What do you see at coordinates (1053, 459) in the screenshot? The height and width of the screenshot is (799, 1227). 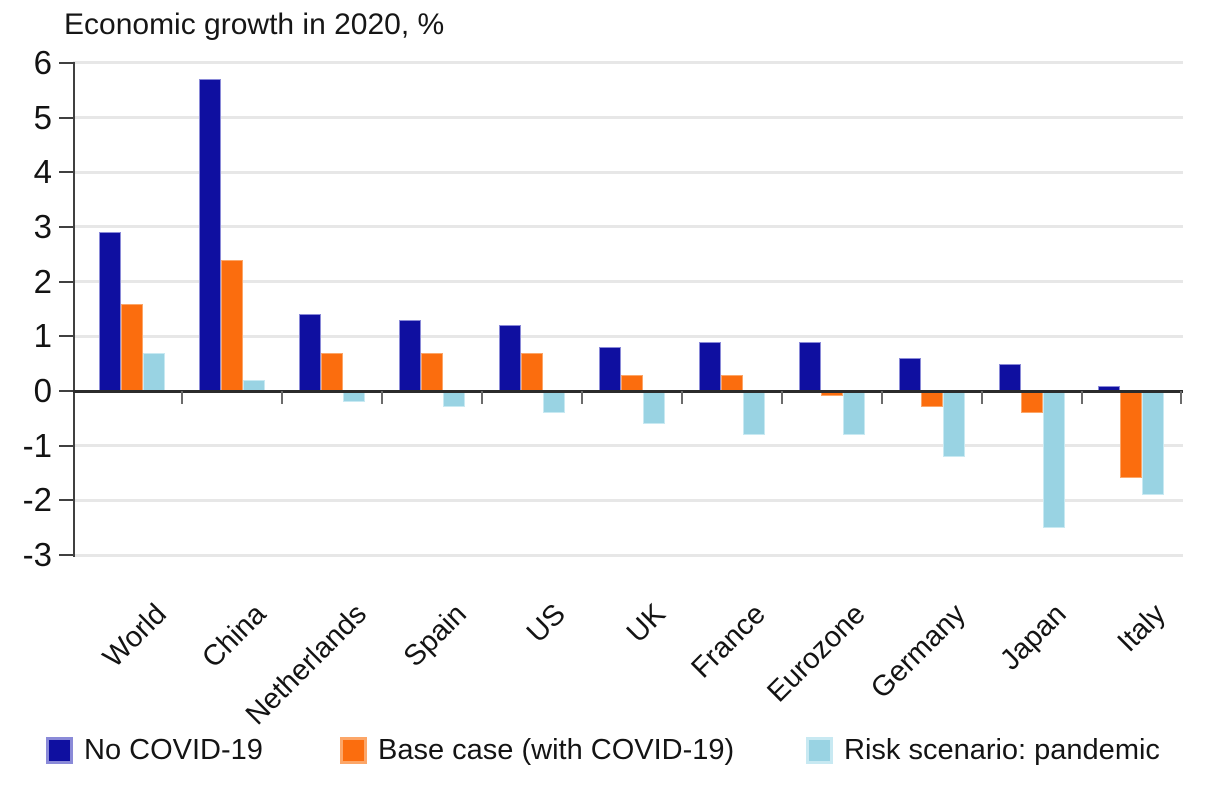 I see `bar-risk-scenario-pandemic-japan` at bounding box center [1053, 459].